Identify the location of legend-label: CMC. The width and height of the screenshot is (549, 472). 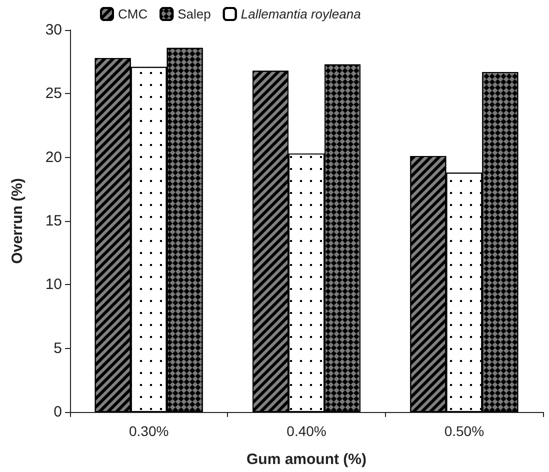
(133, 14).